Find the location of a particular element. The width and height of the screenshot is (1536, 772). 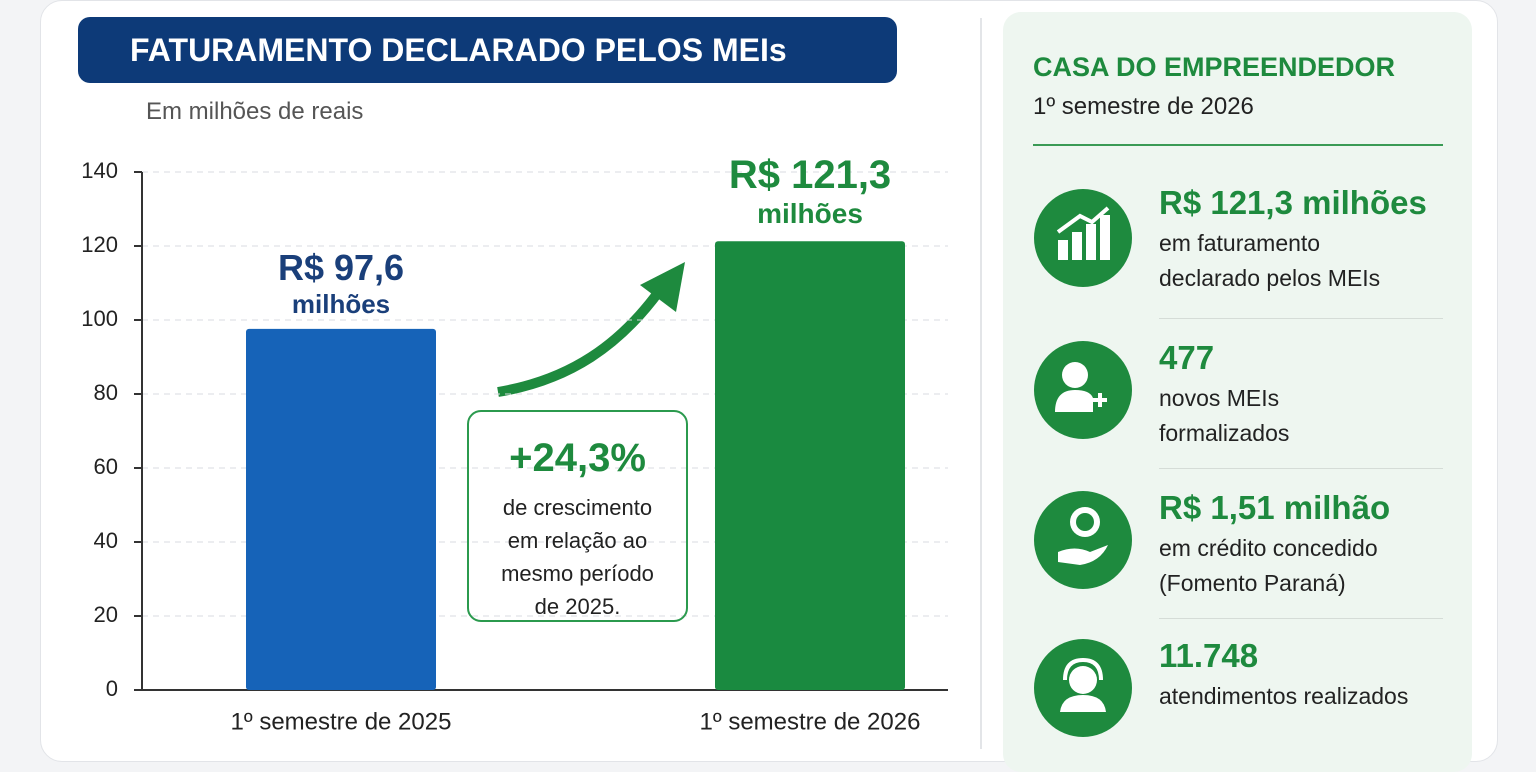

panel-item: 11.748 atendimentos realizados is located at coordinates (1284, 675).